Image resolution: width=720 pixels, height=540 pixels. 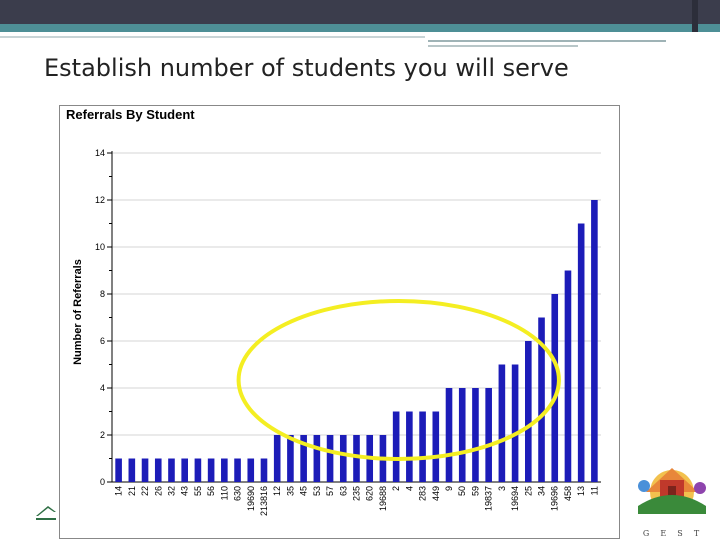 What do you see at coordinates (102, 388) in the screenshot?
I see `y-tick-label: 4` at bounding box center [102, 388].